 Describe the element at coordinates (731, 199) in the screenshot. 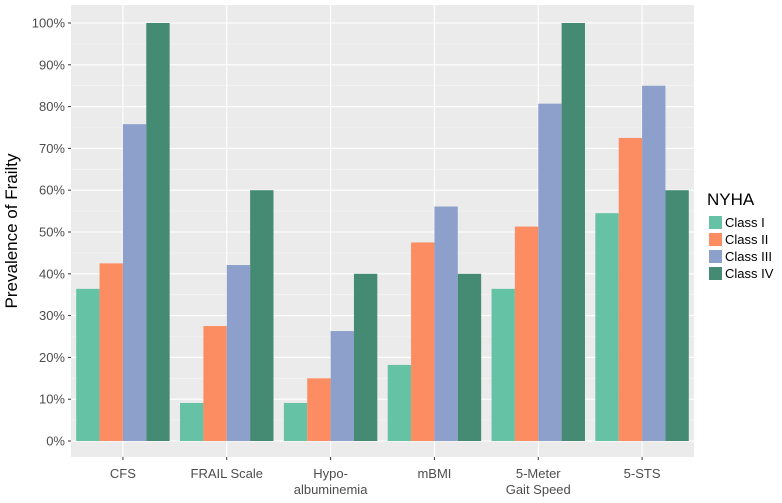

I see `legend-title: NYHA` at that location.